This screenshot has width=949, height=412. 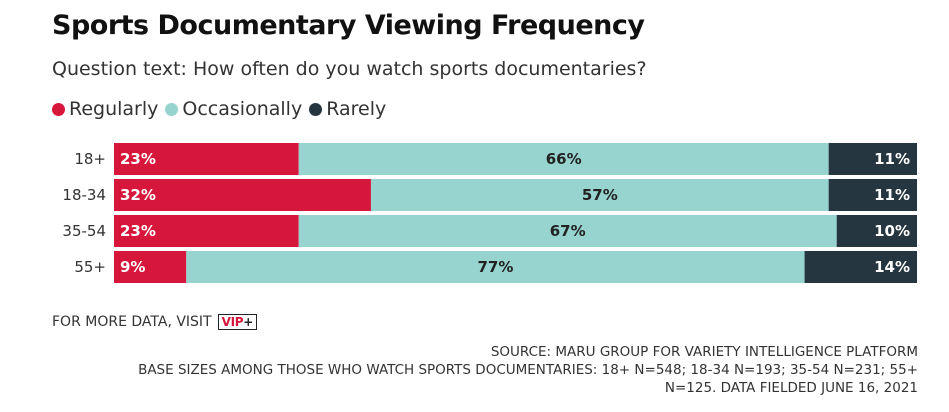 I want to click on legend-item-regularly: Regularly, so click(x=105, y=109).